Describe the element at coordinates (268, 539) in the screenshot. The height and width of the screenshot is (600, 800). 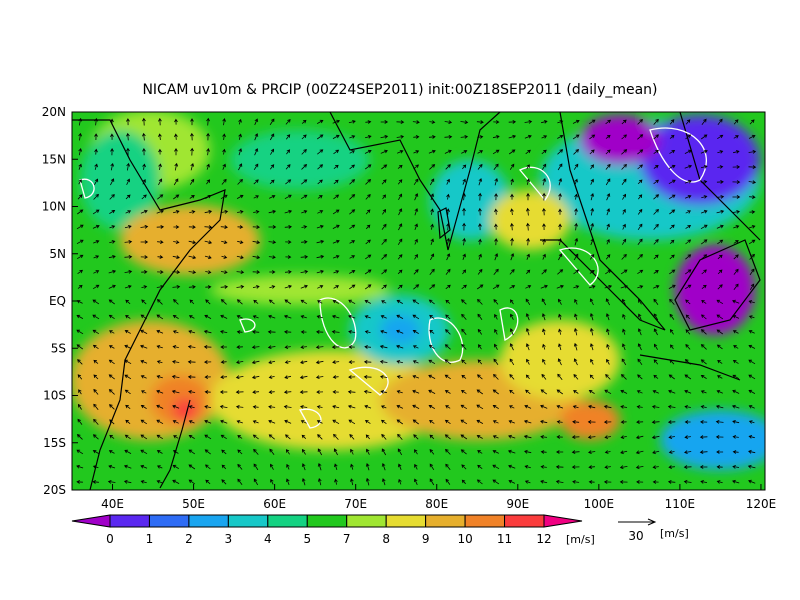
I see `colorbar-label: 4` at that location.